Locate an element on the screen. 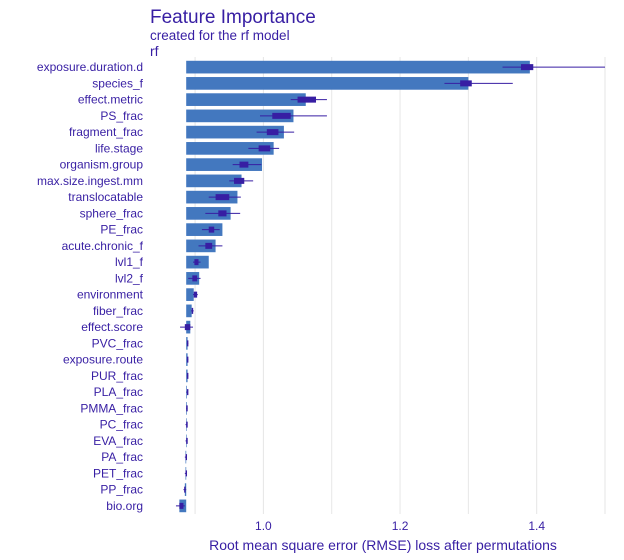  box-bio.org is located at coordinates (181, 505).